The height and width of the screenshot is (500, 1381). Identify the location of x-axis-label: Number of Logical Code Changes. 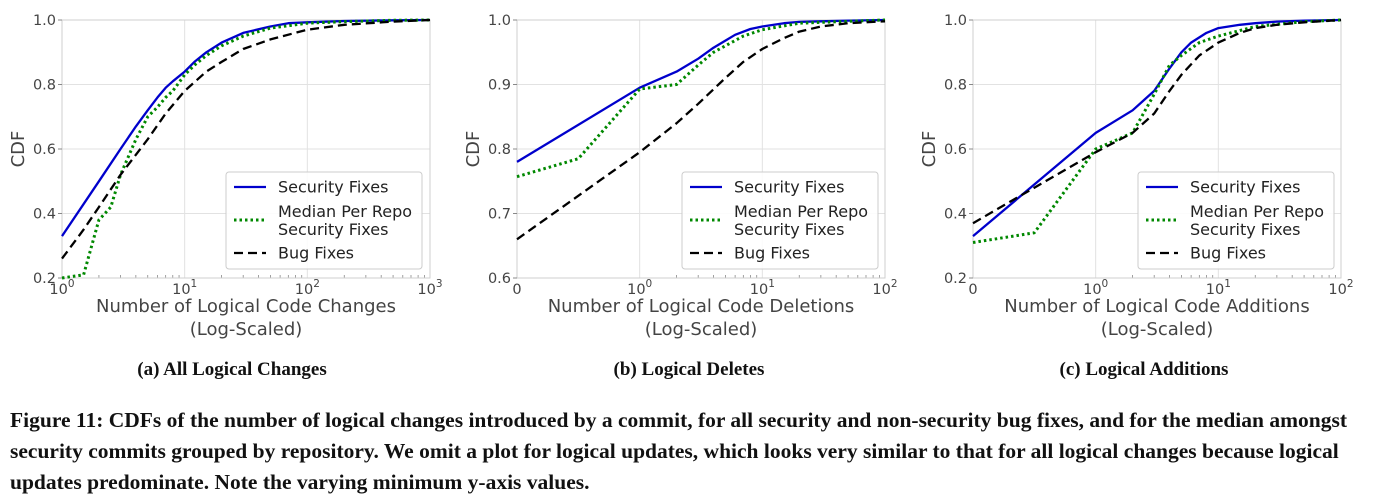
(246, 306).